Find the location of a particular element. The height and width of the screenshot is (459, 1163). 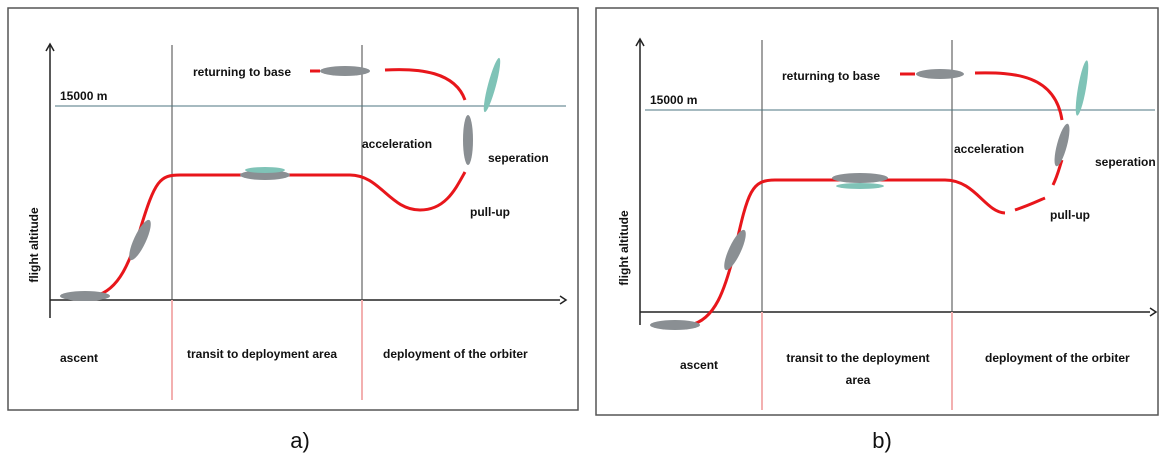

phase-label: transit to the deployment is located at coordinates (857, 358).